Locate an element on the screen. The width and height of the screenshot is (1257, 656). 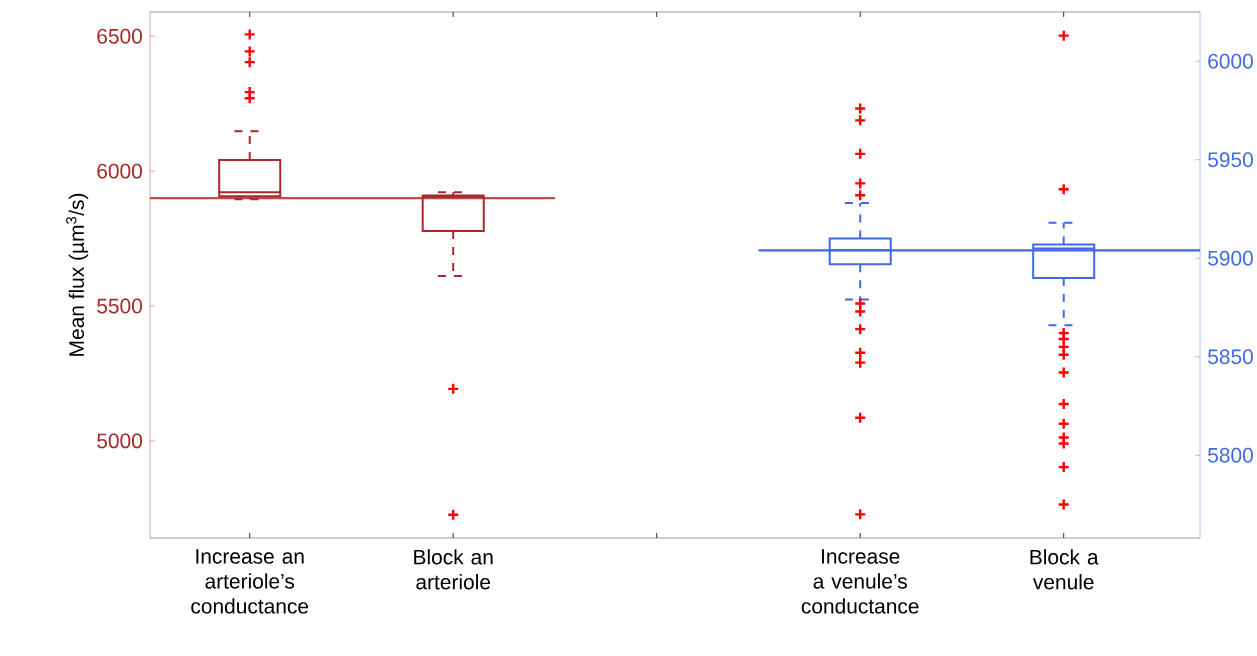
y-tick-label: 5500 is located at coordinates (119, 306).